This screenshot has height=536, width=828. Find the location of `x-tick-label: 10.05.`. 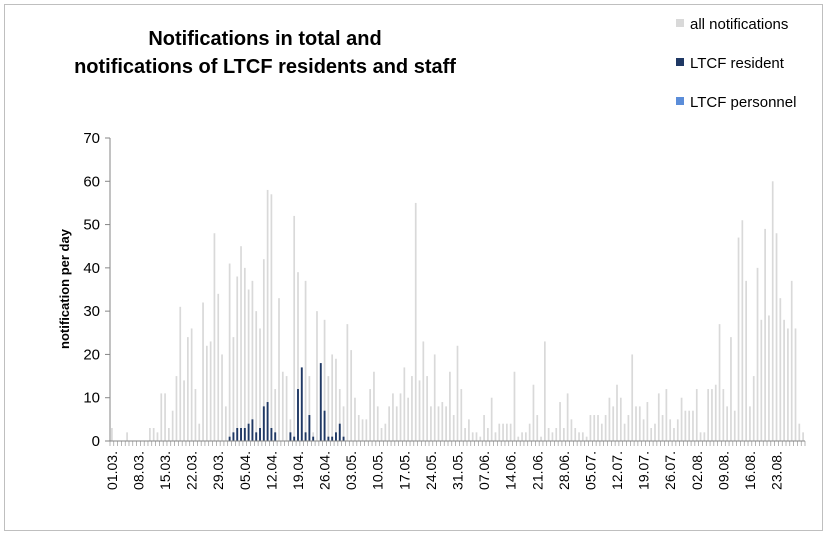

x-tick-label: 10.05. is located at coordinates (378, 470).